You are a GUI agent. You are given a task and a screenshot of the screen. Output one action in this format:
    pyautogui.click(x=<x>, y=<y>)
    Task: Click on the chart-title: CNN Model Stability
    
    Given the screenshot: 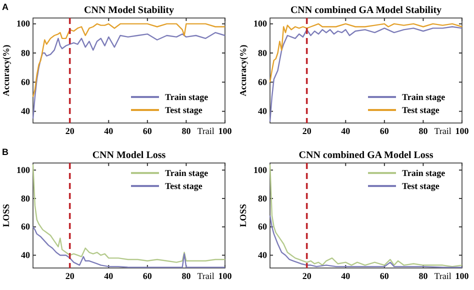 What is the action you would take?
    pyautogui.click(x=129, y=10)
    